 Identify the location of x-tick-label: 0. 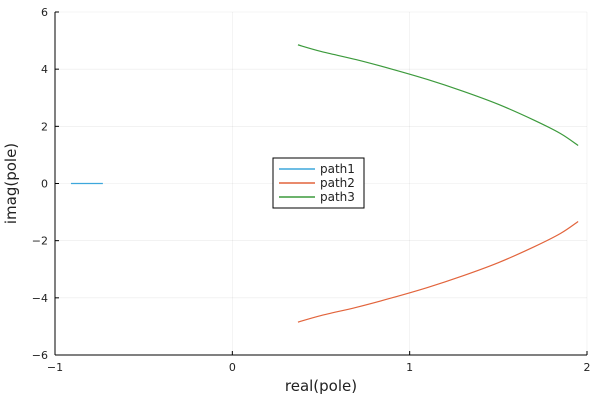
(232, 367).